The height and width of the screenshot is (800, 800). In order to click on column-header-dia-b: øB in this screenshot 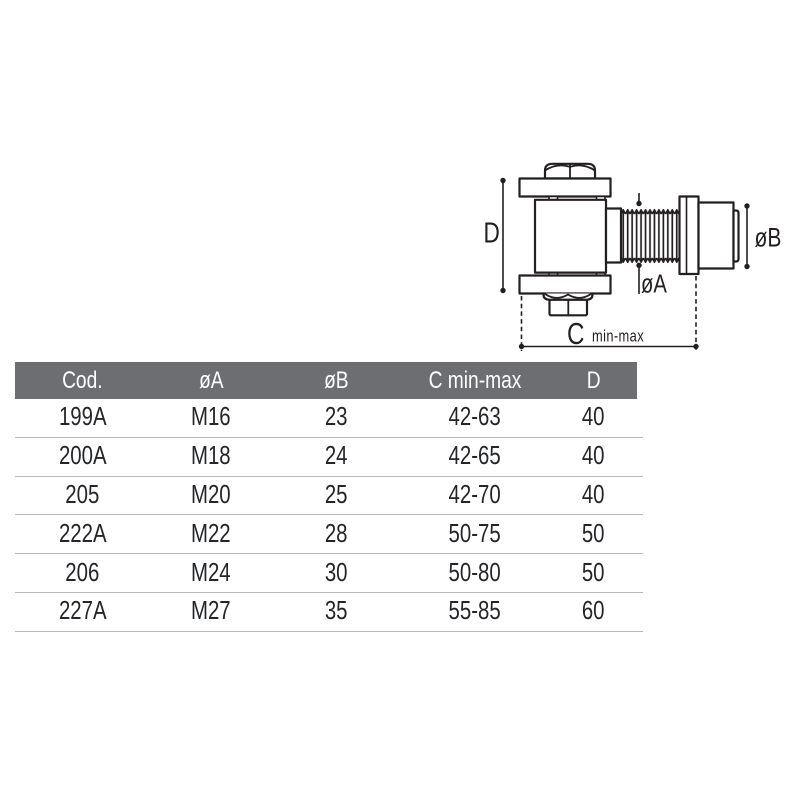, I will do `click(336, 380)`.